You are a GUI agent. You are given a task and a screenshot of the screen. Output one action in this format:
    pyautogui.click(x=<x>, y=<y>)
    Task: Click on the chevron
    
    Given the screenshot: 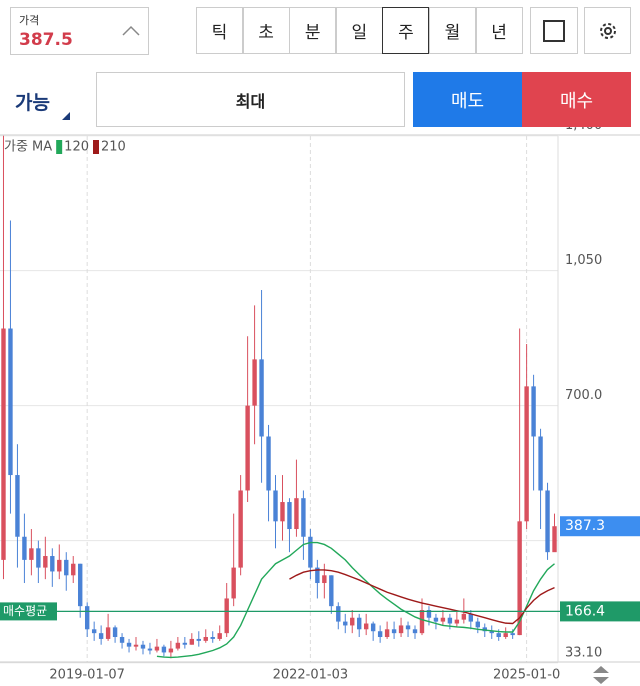 What is the action you would take?
    pyautogui.click(x=131, y=30)
    